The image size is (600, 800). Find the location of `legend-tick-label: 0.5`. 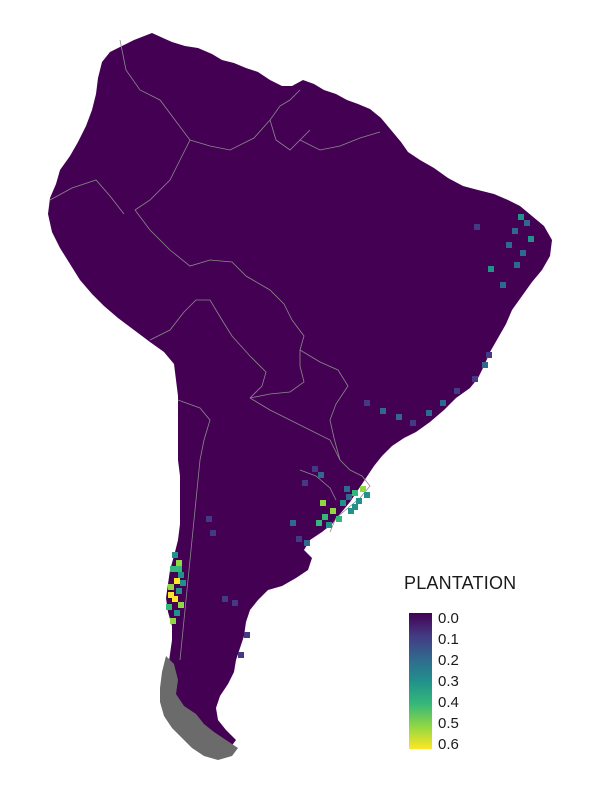

legend-tick-label: 0.5 is located at coordinates (448, 723).